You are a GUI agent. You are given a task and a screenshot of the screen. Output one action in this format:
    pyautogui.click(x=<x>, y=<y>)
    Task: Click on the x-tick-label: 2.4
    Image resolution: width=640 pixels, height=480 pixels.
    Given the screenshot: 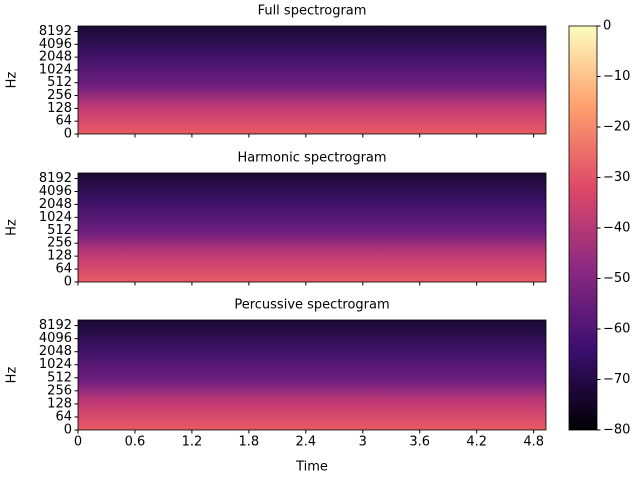 What is the action you would take?
    pyautogui.click(x=305, y=442)
    